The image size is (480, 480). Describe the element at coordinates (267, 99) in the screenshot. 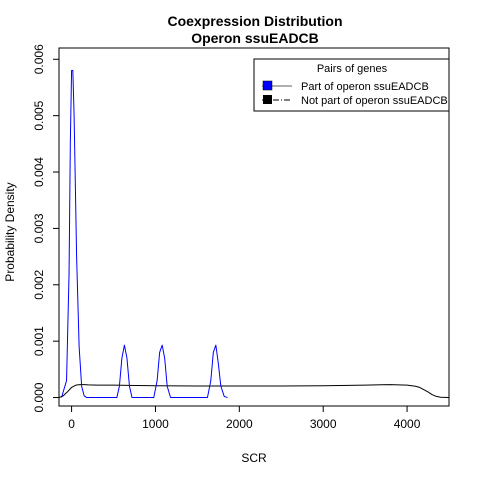

I see `legend-swatch-non-operon` at that location.